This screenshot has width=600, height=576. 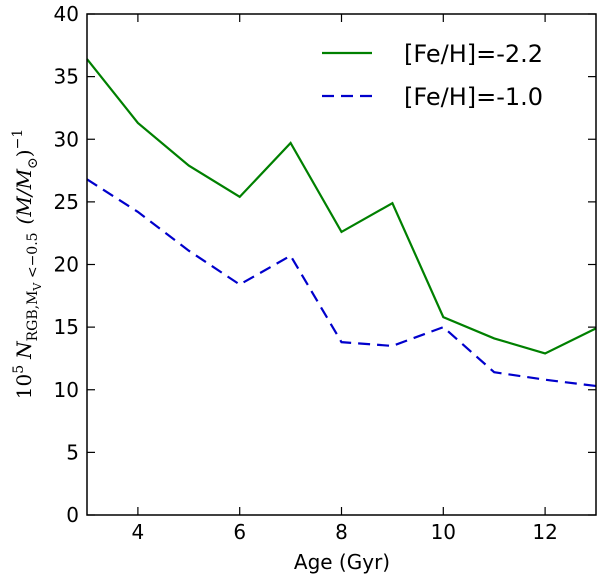 I want to click on y-label-base: 10, so click(x=24, y=386).